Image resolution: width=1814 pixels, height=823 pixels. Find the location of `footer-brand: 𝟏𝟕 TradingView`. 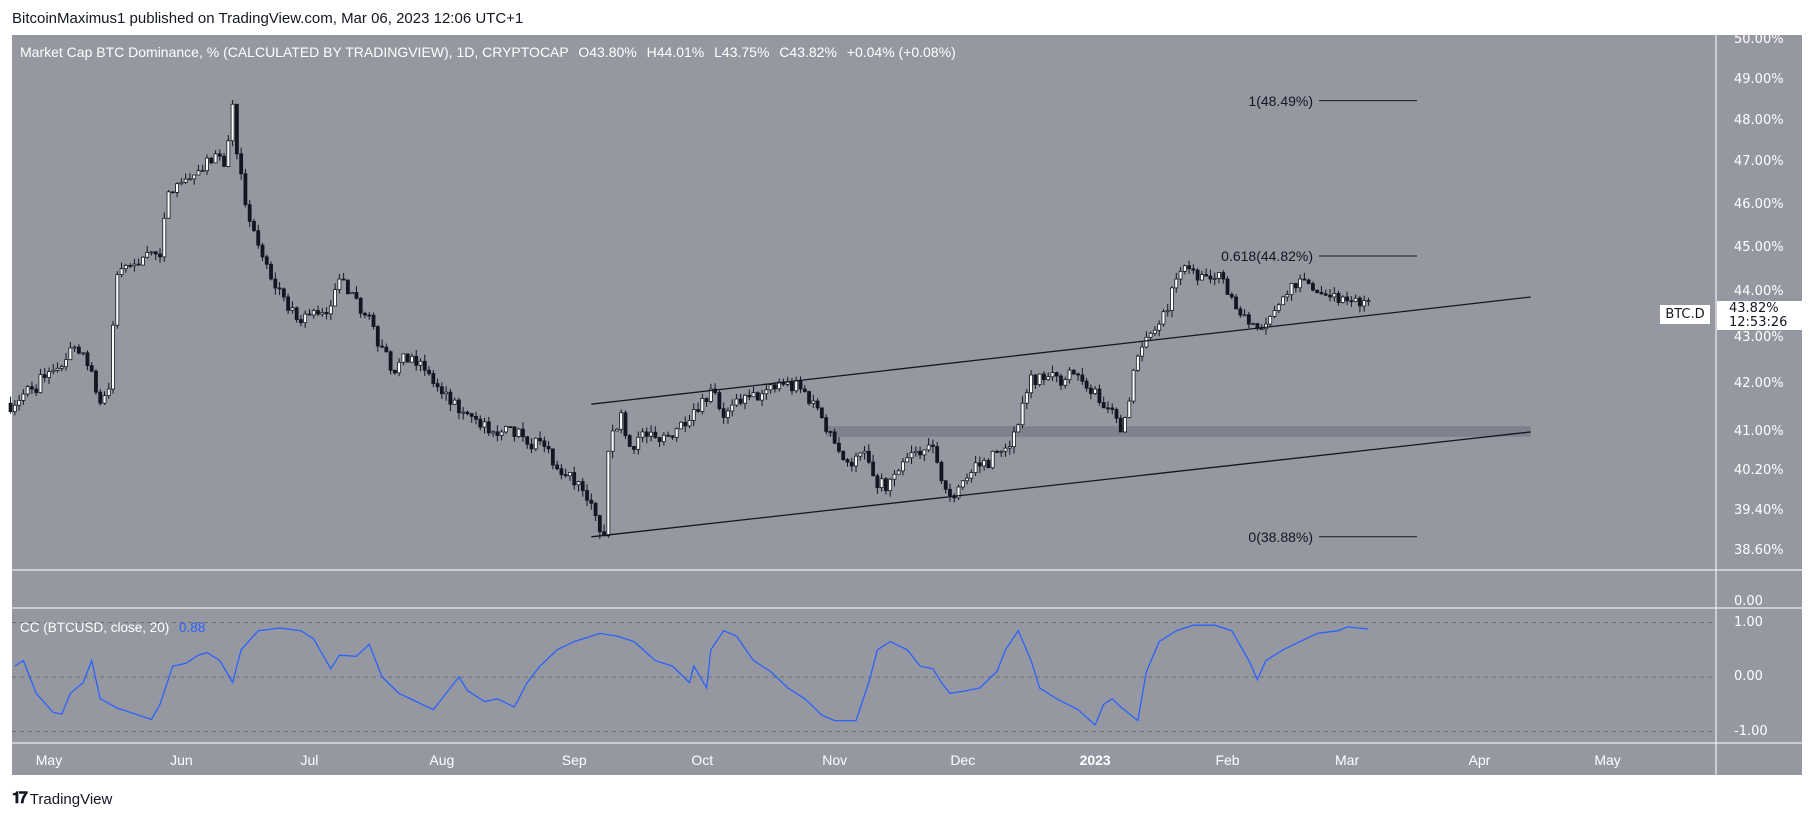

footer-brand: 𝟏𝟕 TradingView is located at coordinates (62, 799).